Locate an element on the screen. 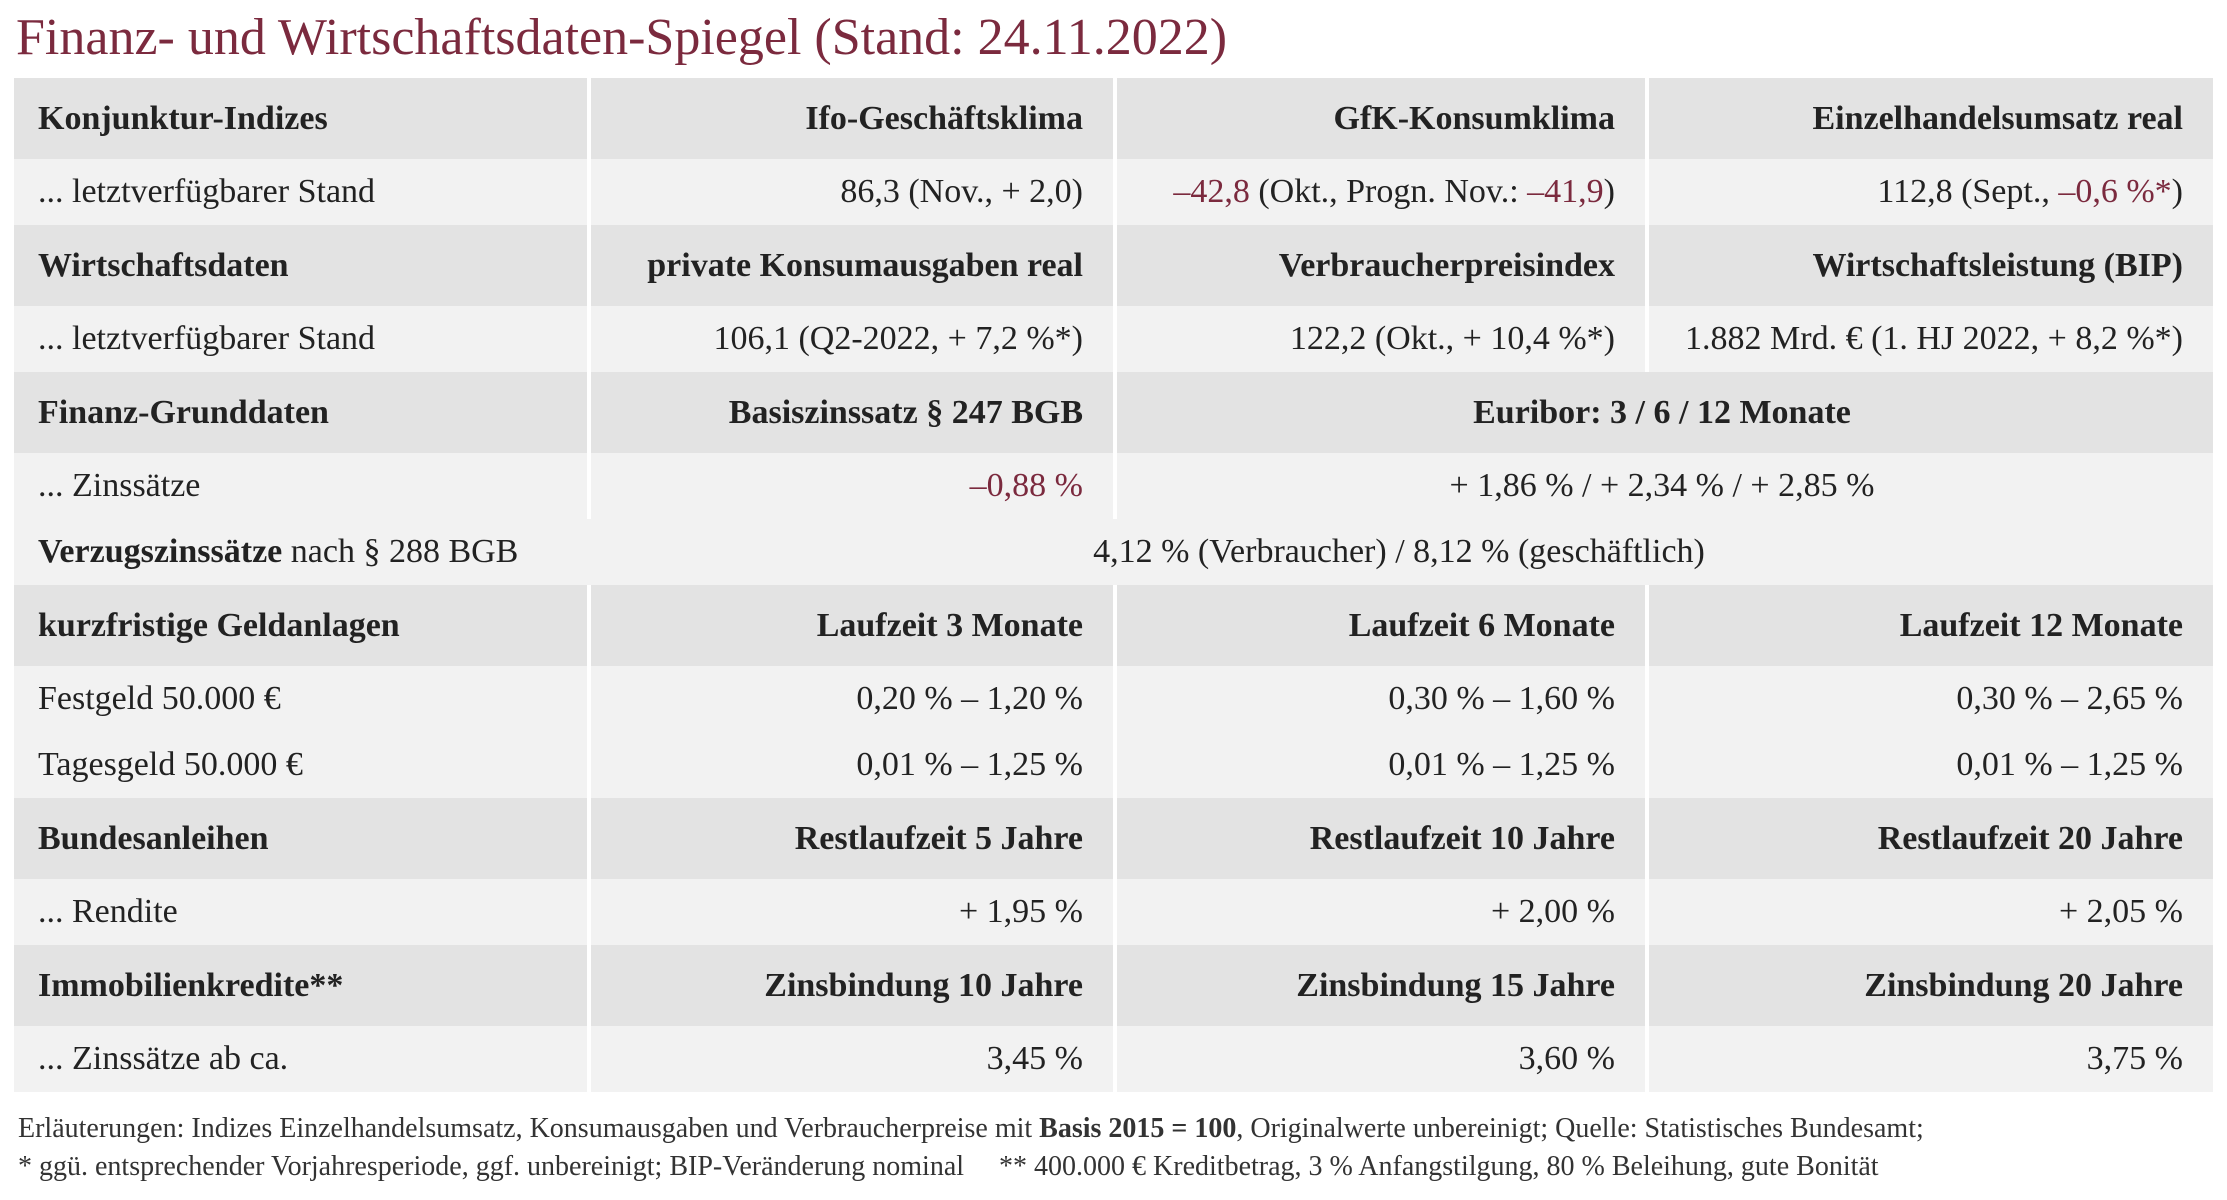  row-label: ... Zinssätze ab ca. is located at coordinates (301, 1059).